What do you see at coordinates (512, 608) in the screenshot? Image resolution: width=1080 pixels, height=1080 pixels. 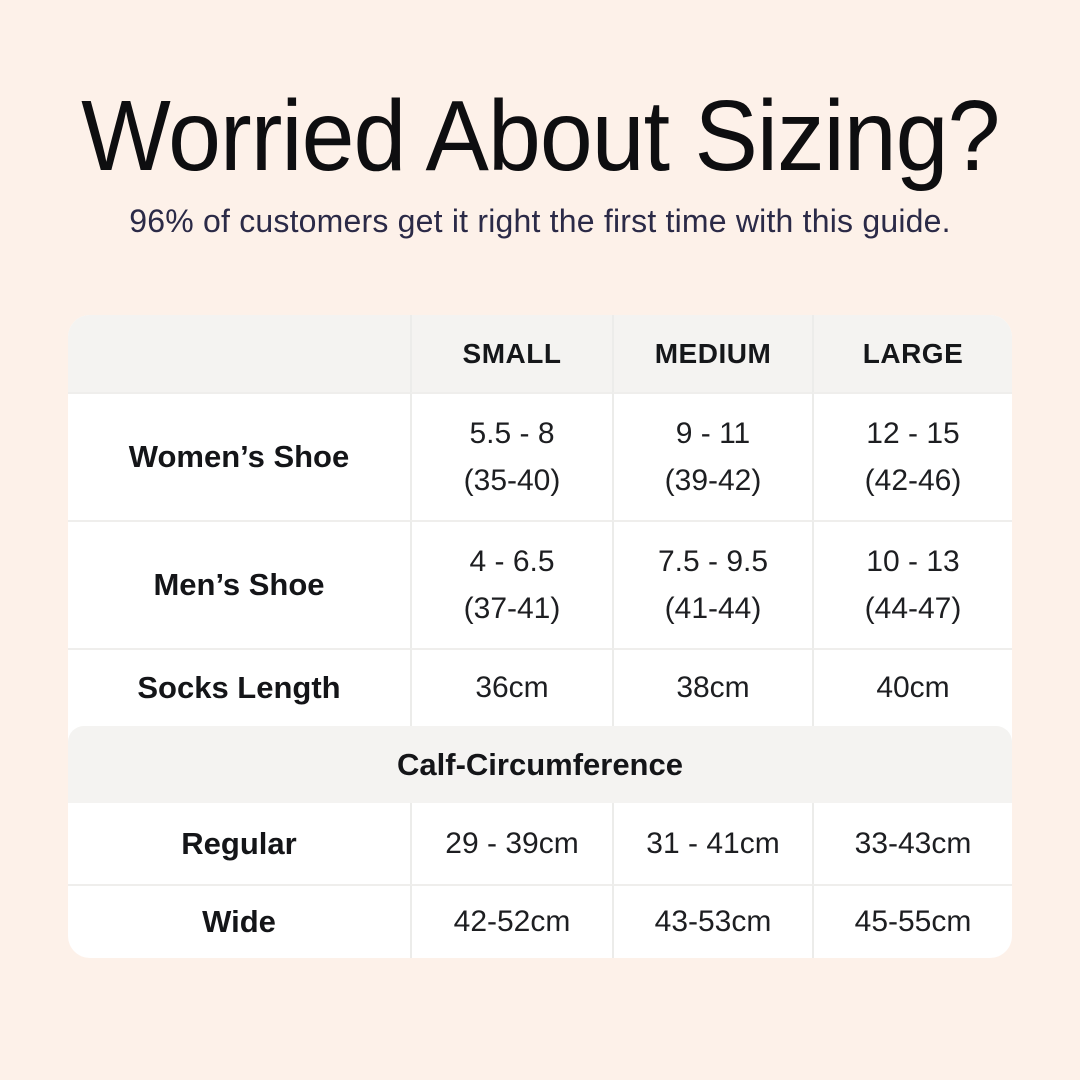 I see `cell-mens-small-eu: (37-41)` at bounding box center [512, 608].